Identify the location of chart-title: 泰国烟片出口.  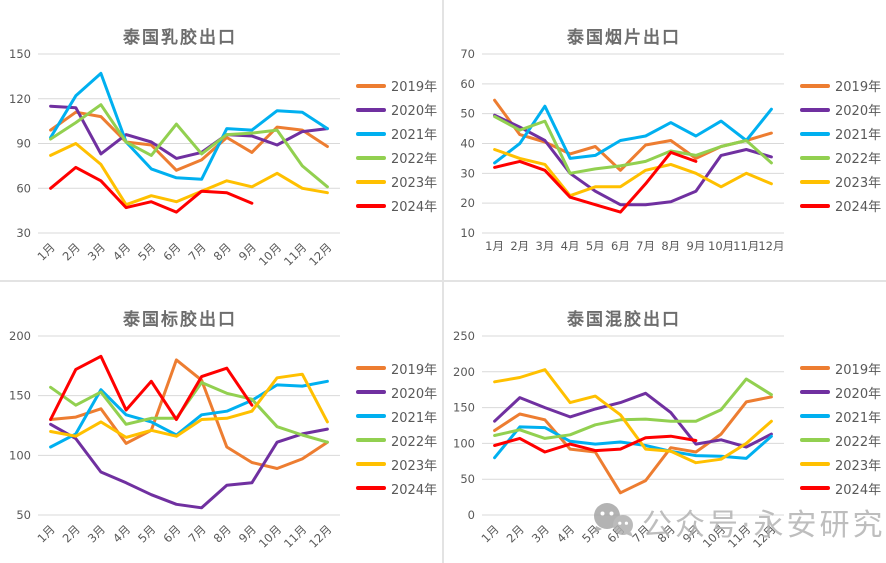
(624, 38).